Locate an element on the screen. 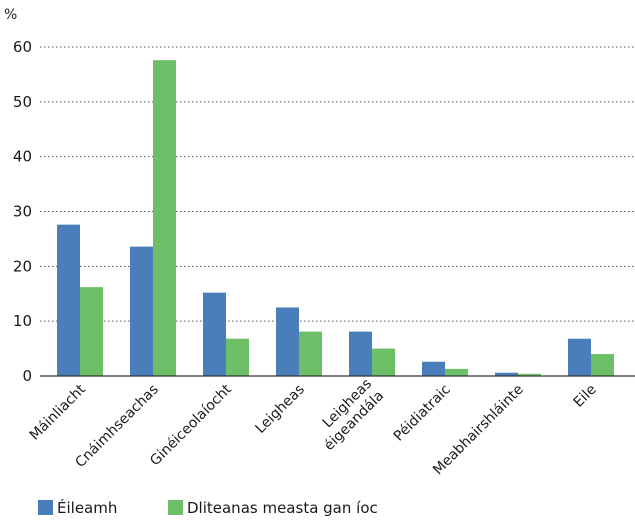  x-category-label: Máinliacht is located at coordinates (58, 412).